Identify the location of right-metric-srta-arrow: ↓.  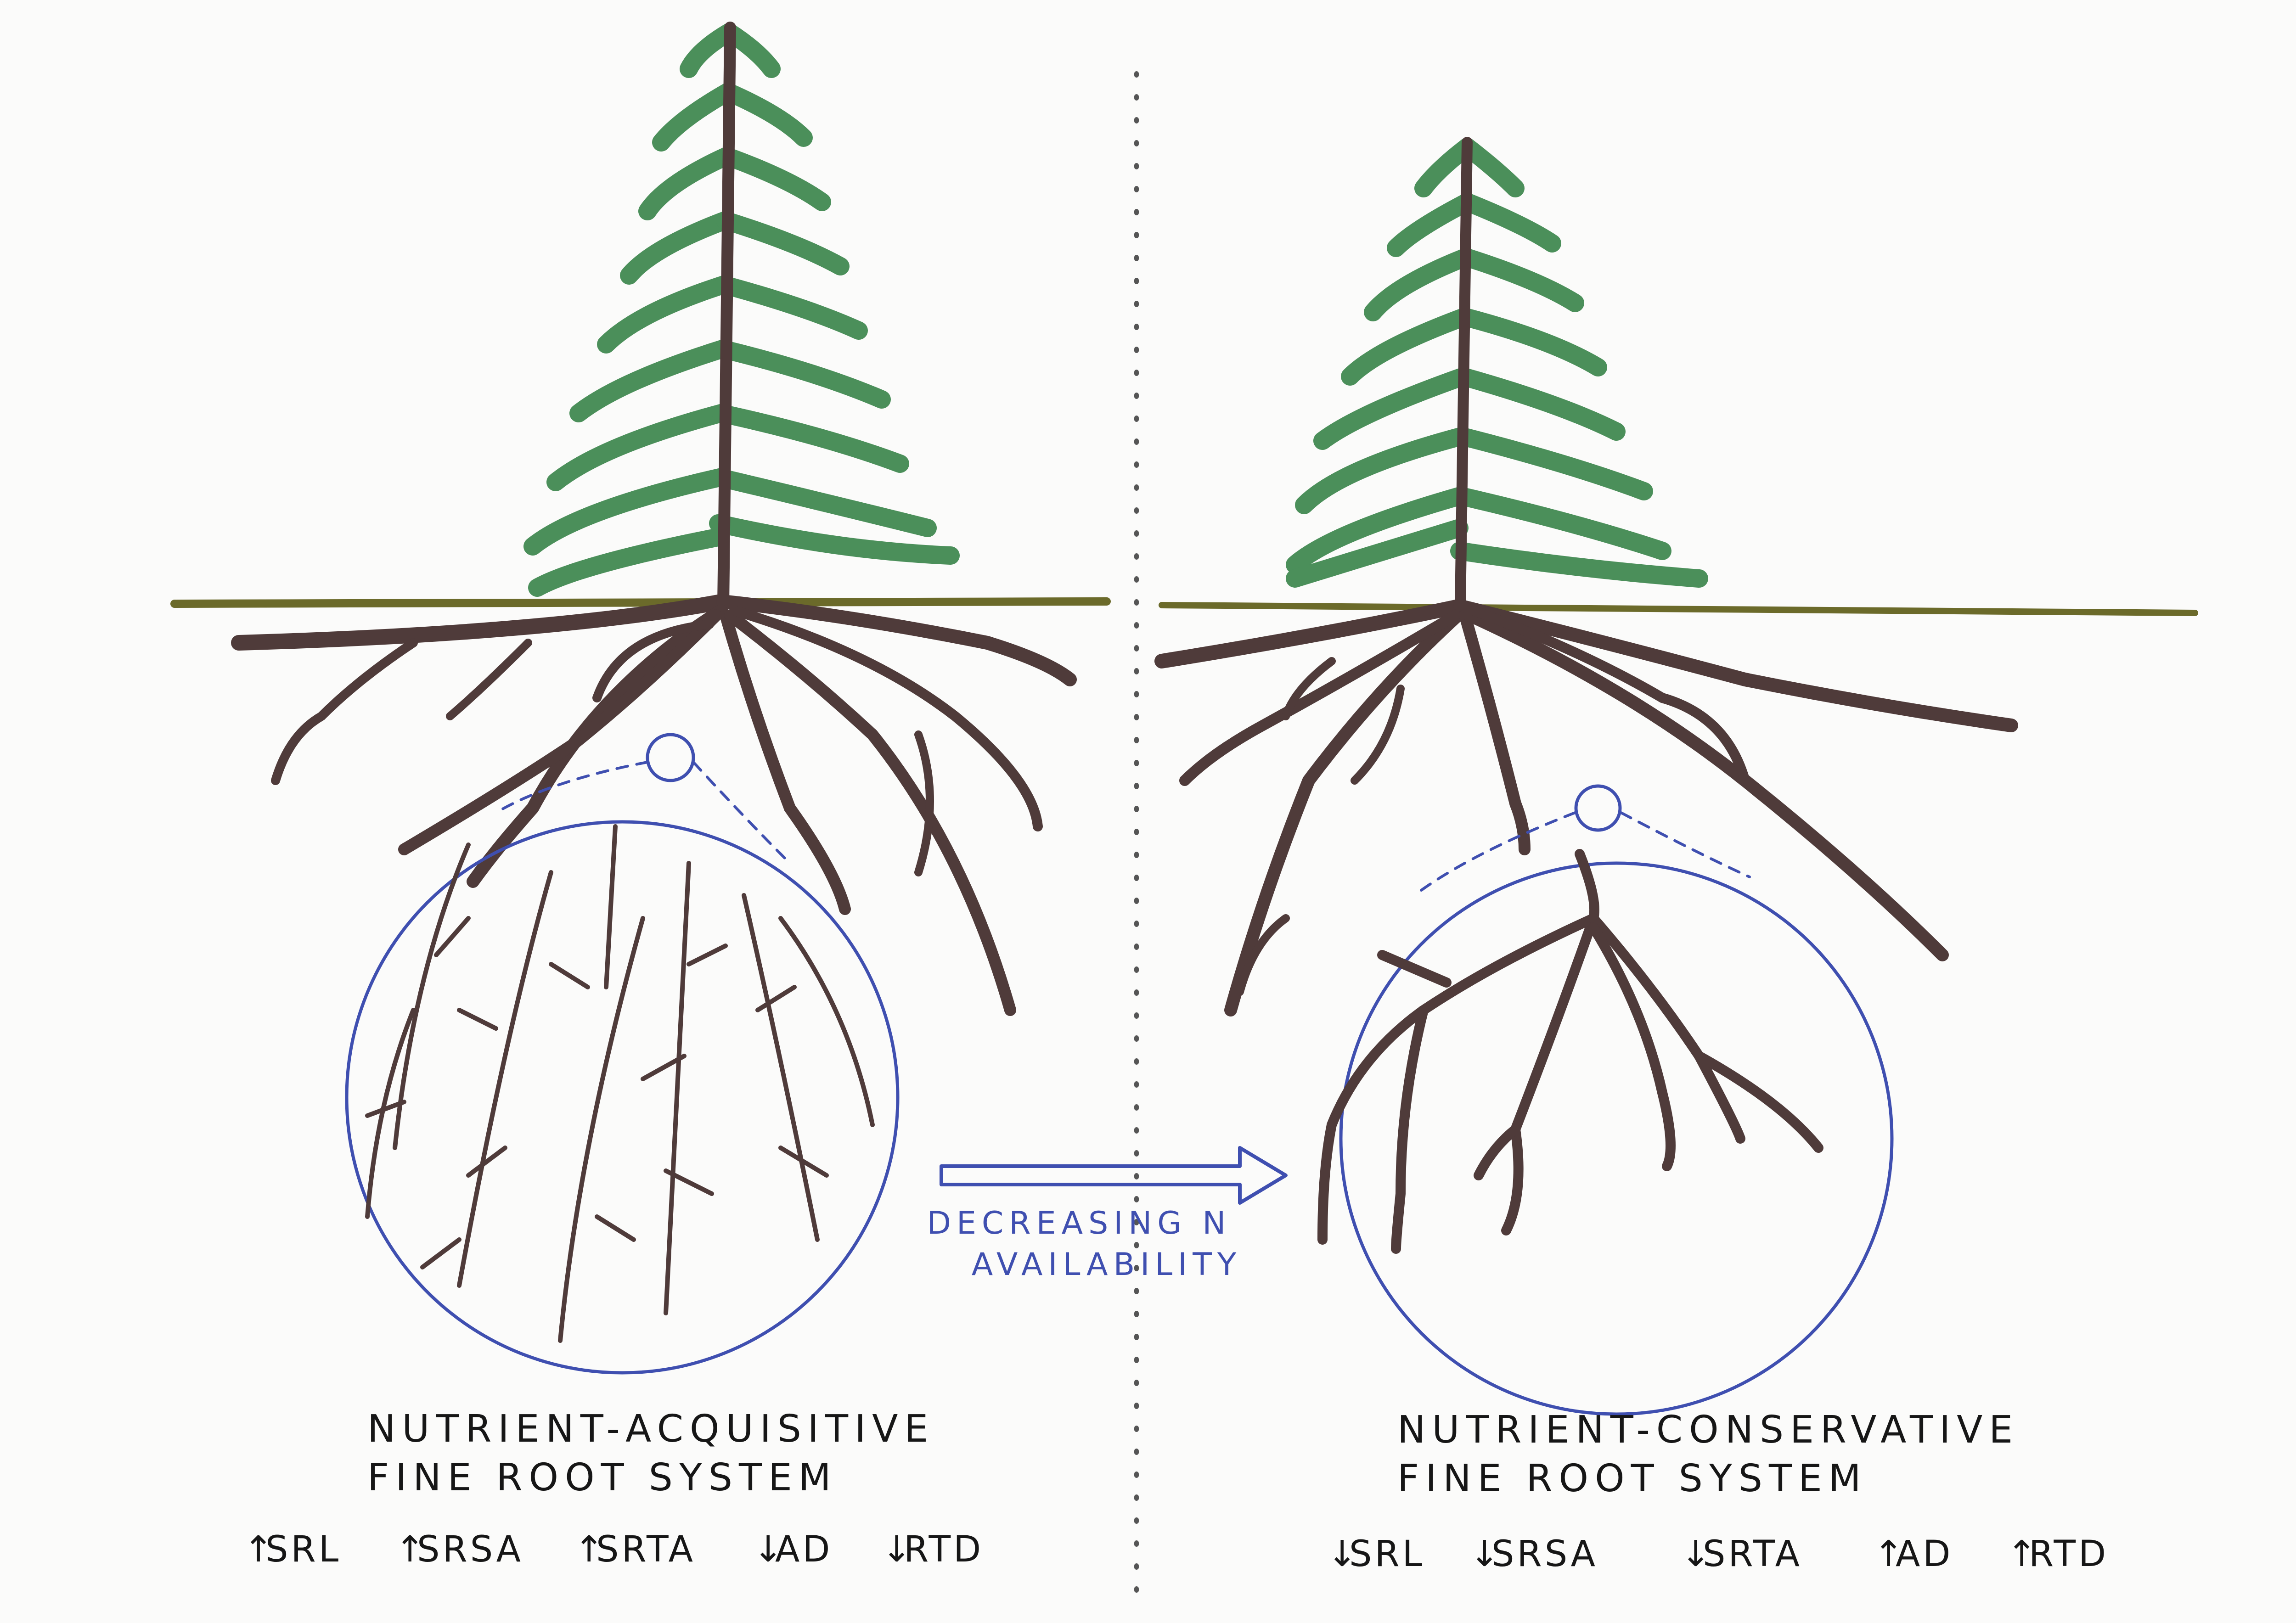
(1698, 1554).